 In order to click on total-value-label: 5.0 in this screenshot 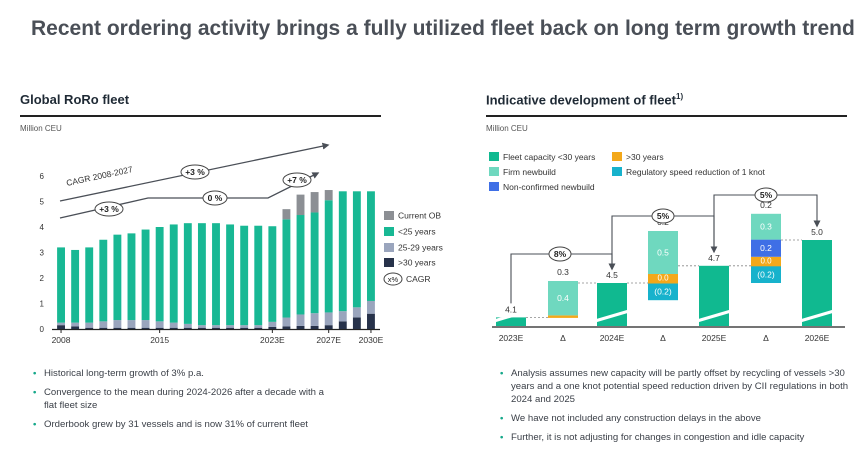, I will do `click(817, 232)`.